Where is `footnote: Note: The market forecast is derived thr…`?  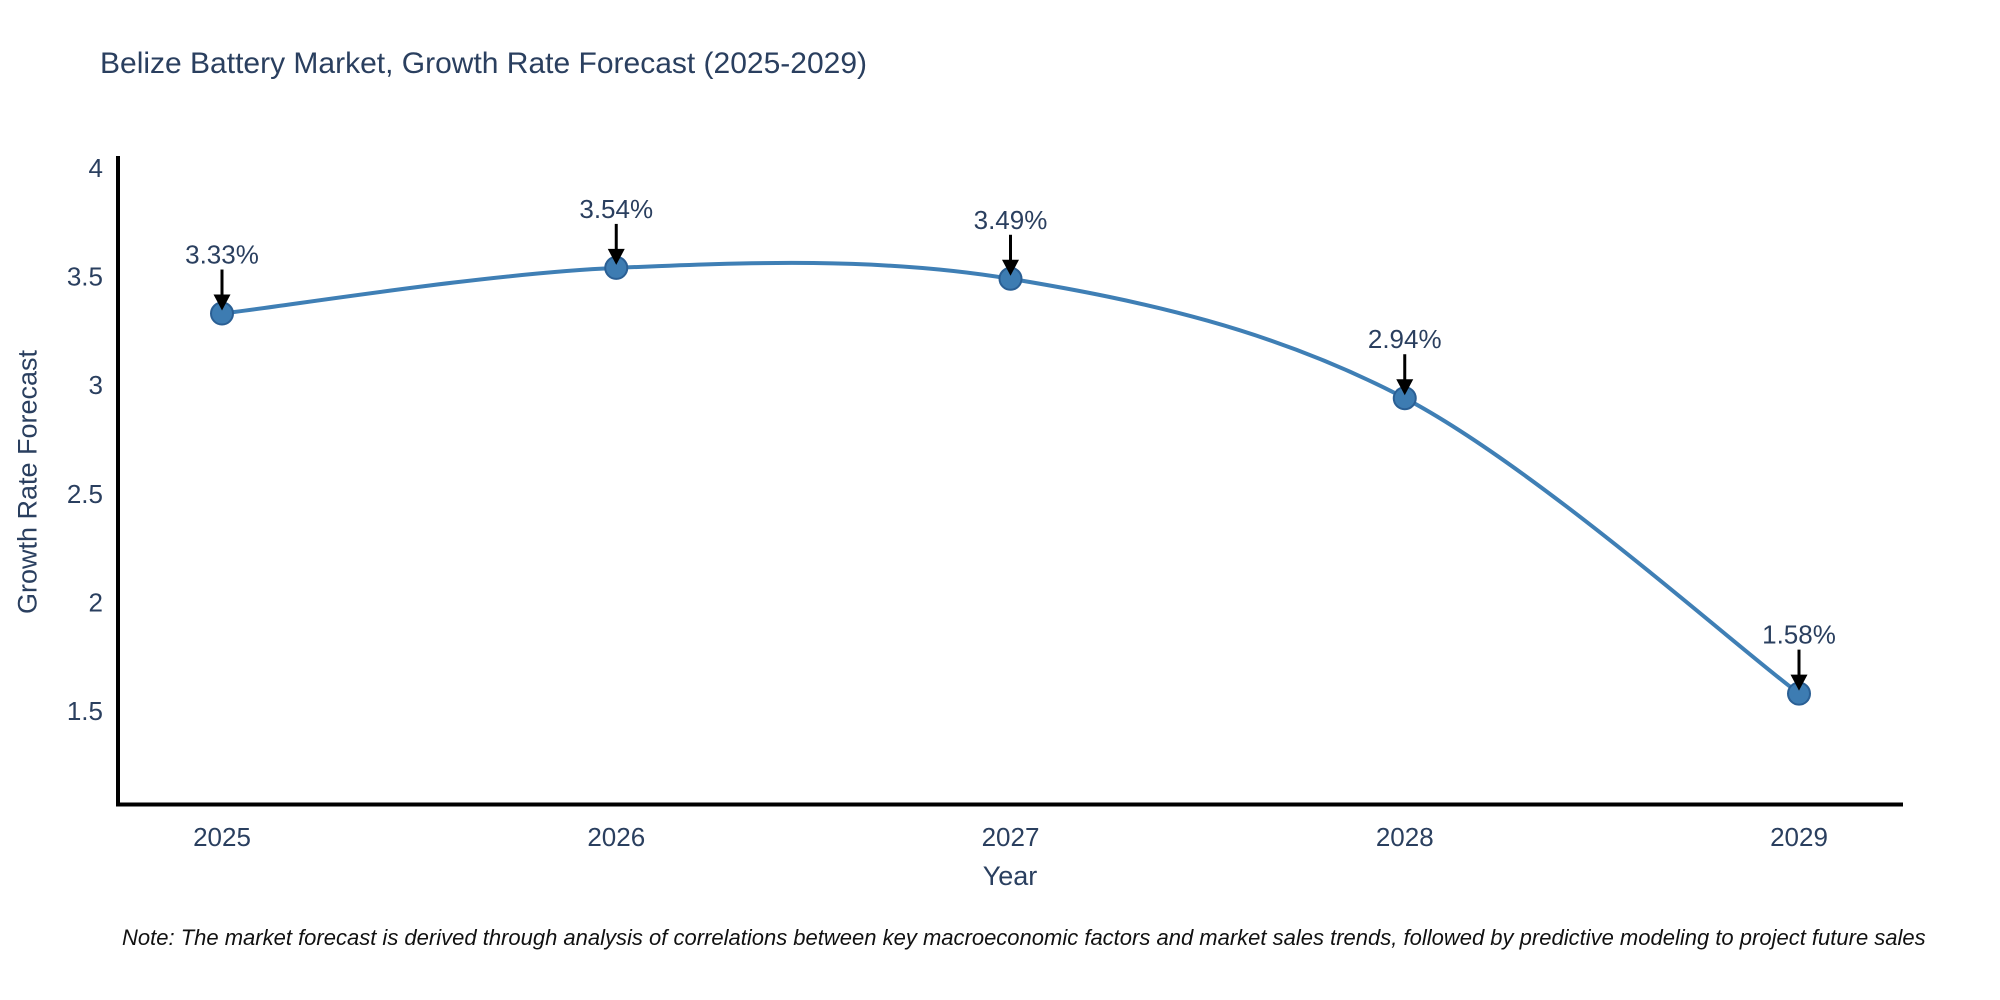 footnote: Note: The market forecast is derived thr… is located at coordinates (1024, 937).